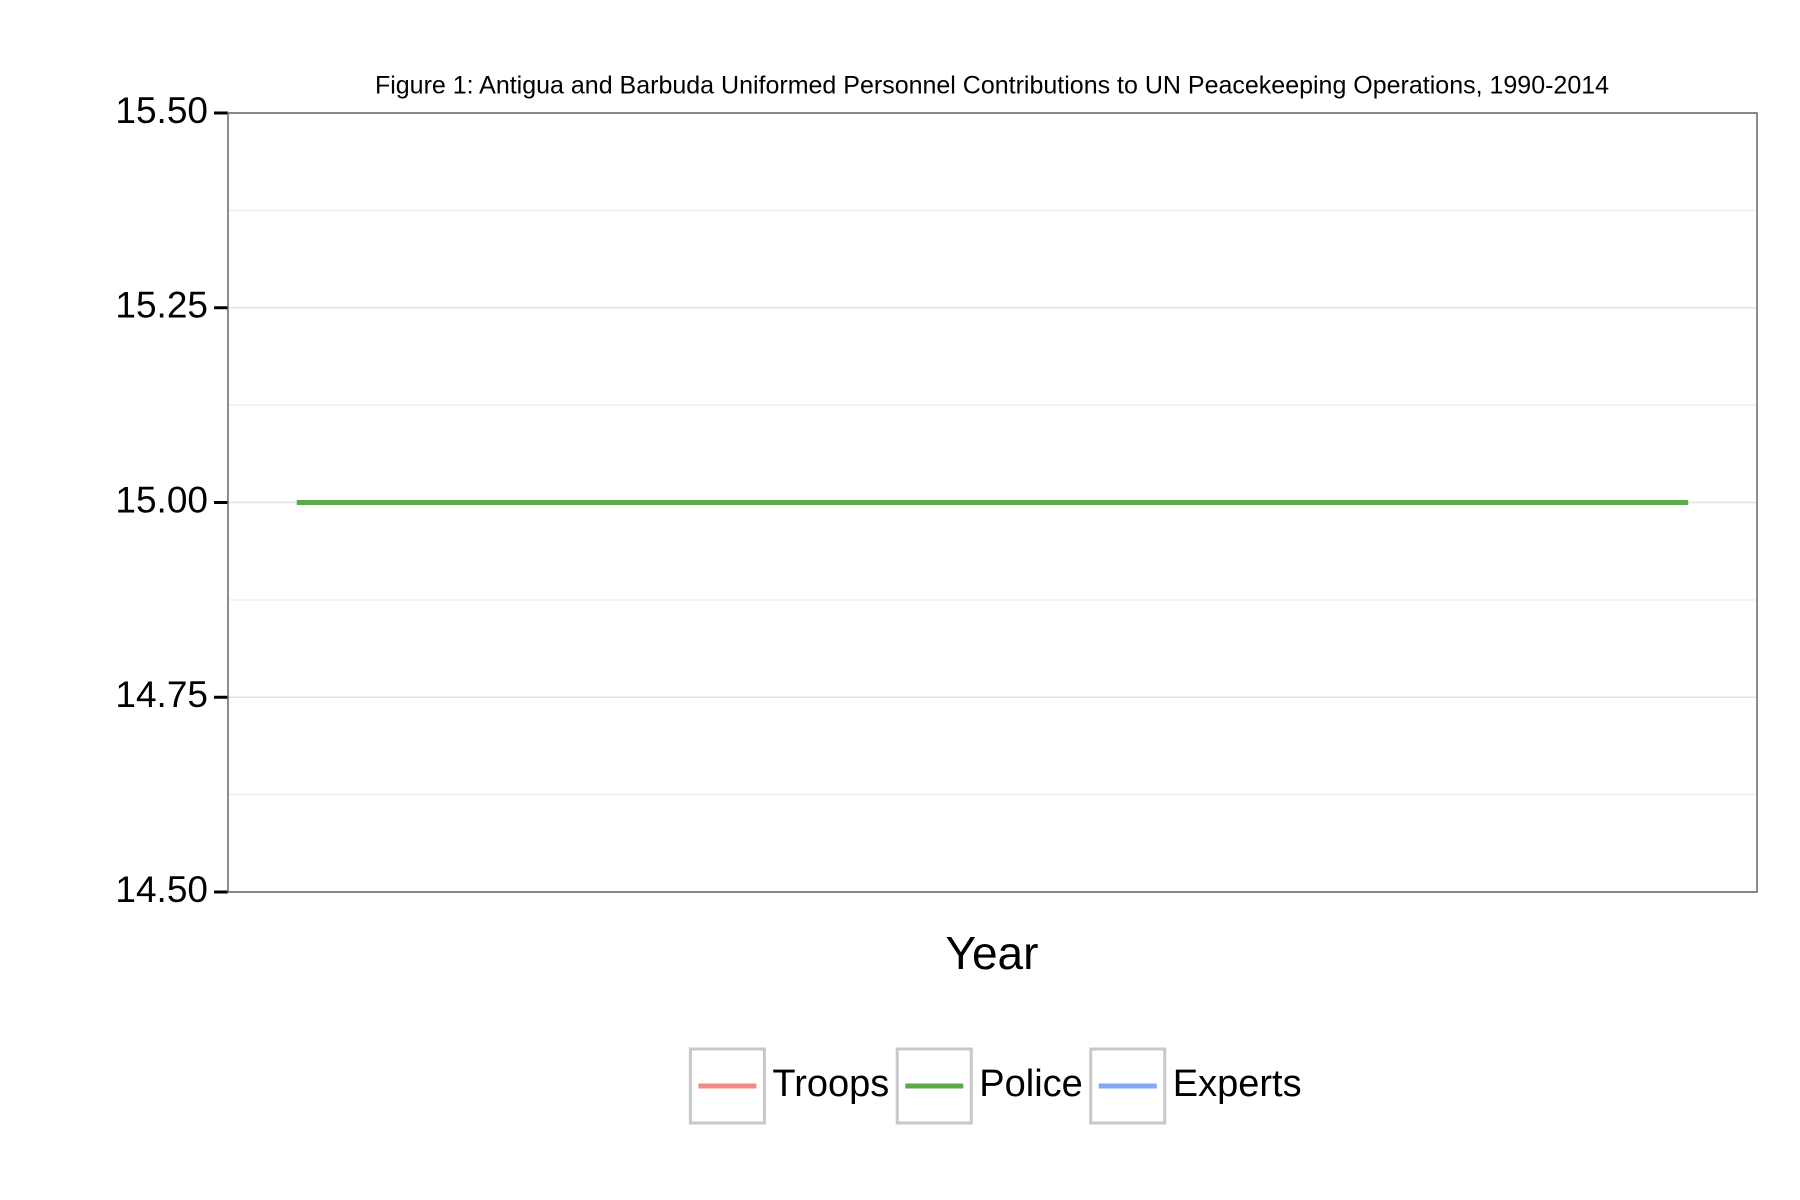  I want to click on y-tick-label: 14.50, so click(161, 889).